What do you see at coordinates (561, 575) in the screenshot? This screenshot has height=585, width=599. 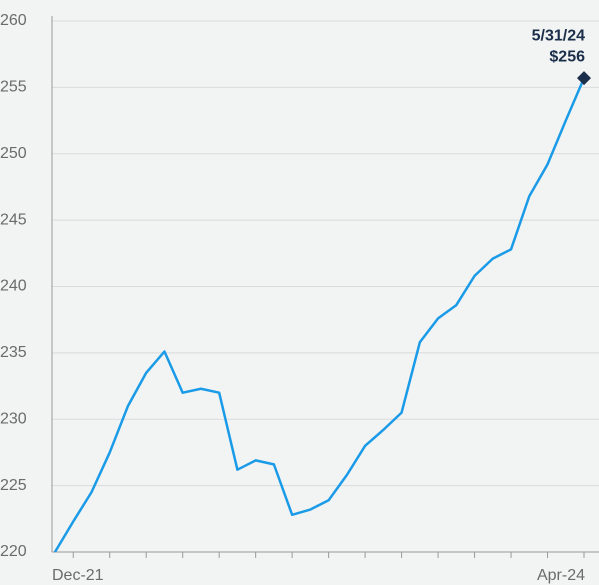 I see `x-tick-label: Apr-24` at bounding box center [561, 575].